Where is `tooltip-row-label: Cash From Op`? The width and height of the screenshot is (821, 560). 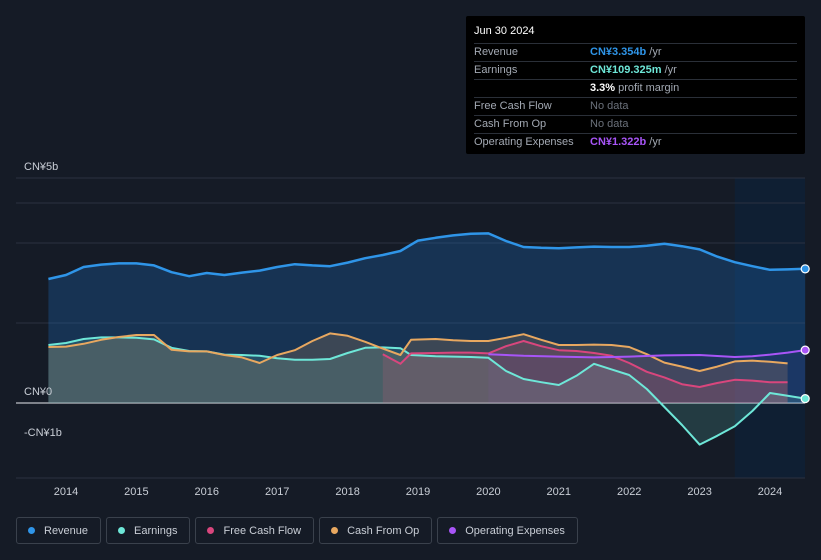
tooltip-row-label: Cash From Op is located at coordinates (510, 124).